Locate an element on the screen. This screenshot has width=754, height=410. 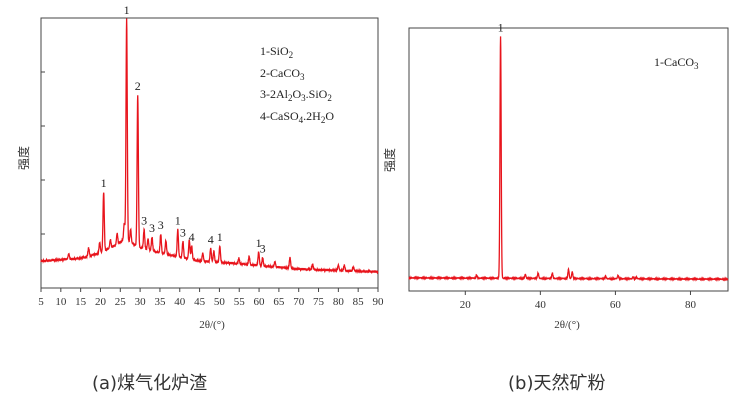
x-axis-label-b: 2θ/(°) is located at coordinates (567, 325).